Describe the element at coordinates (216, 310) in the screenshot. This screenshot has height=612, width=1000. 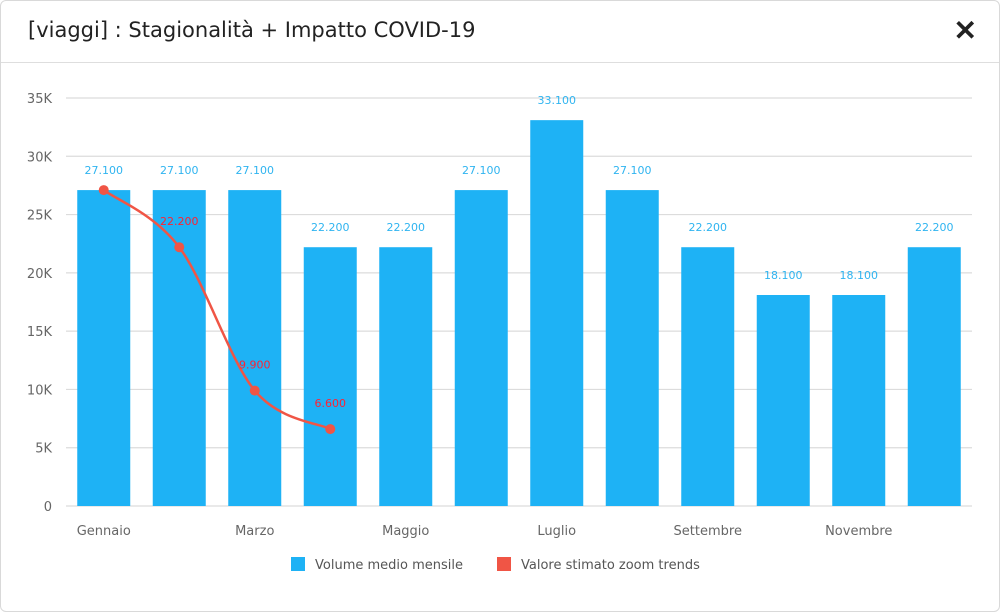
I see `trend-line` at that location.